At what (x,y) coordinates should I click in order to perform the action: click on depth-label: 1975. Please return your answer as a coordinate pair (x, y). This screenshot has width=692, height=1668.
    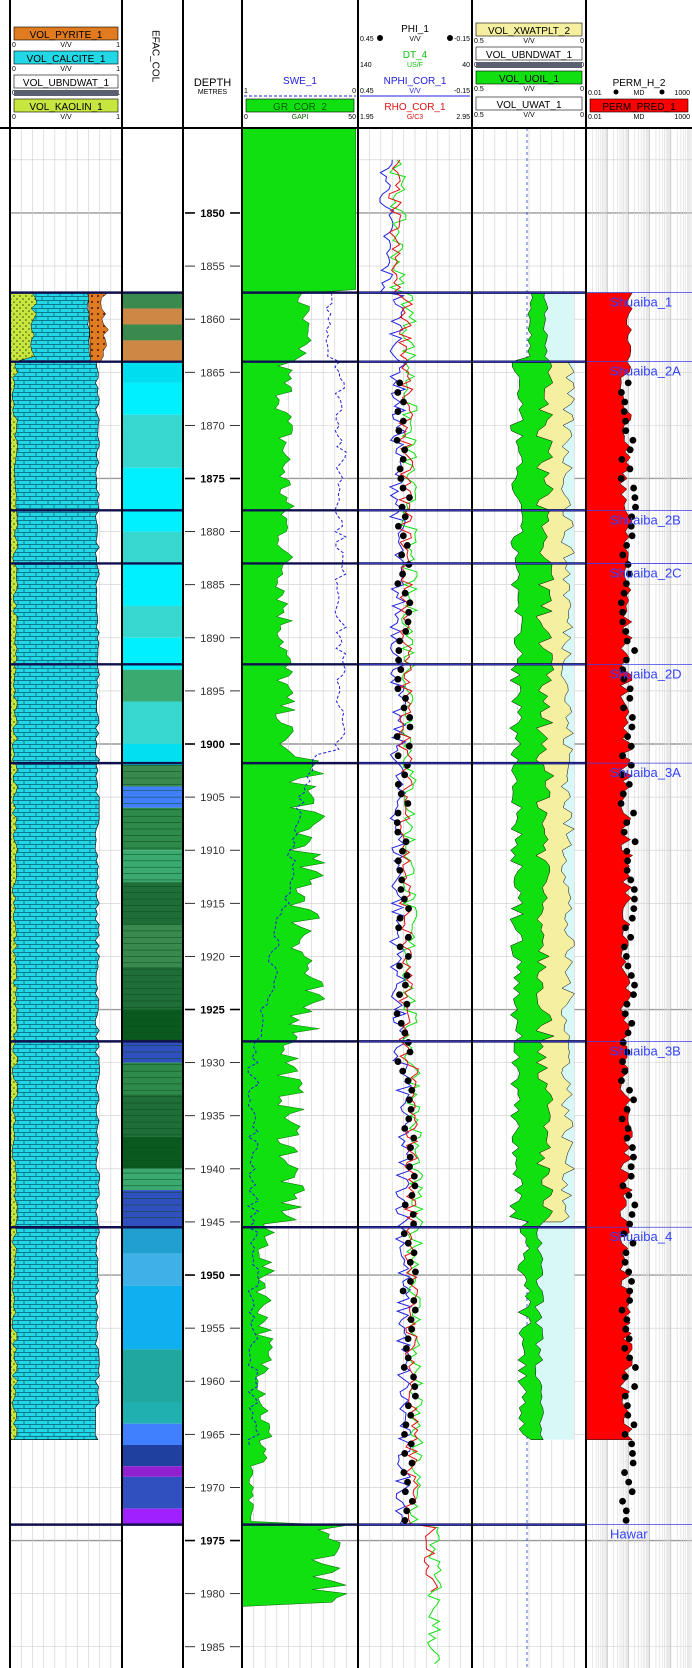
    Looking at the image, I should click on (212, 1542).